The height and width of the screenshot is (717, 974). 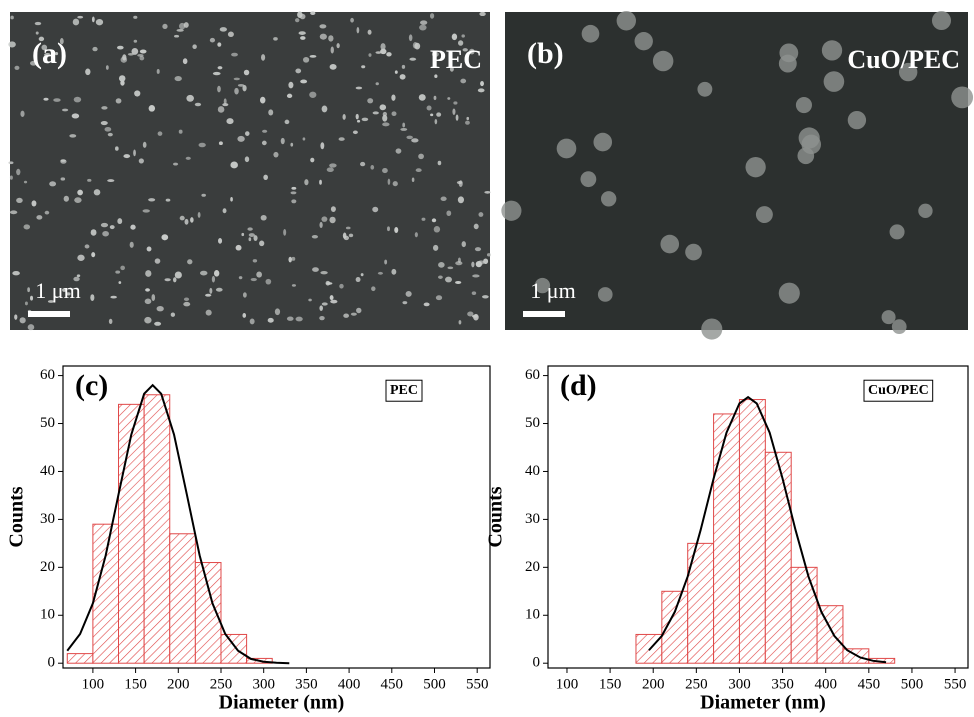 I want to click on x-tick-label: 200, so click(x=653, y=684).